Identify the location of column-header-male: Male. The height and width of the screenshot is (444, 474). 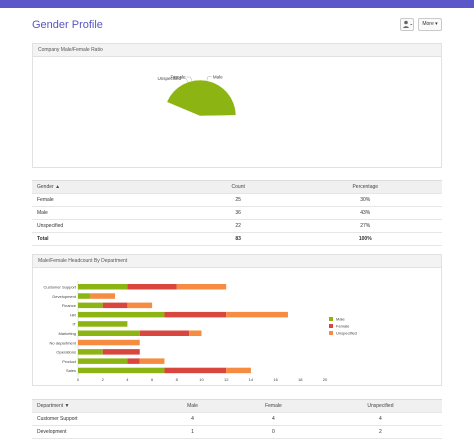
(192, 406).